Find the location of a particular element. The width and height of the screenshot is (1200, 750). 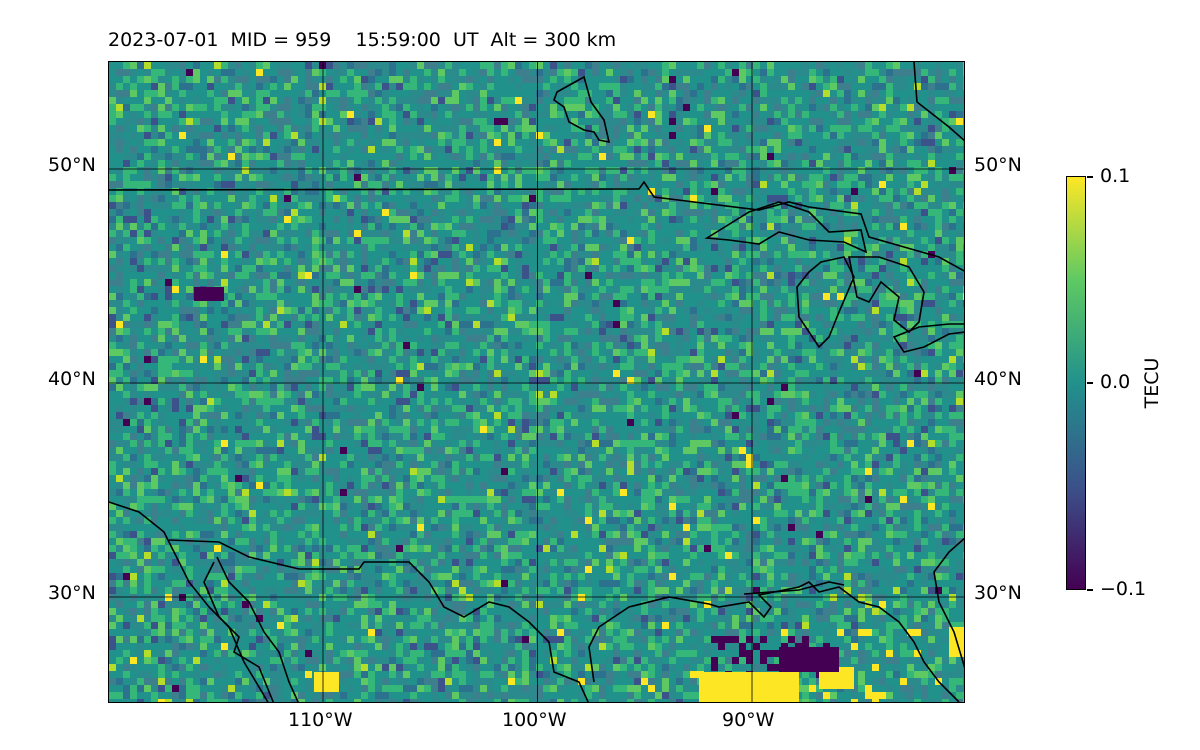

hudson-bay-coast is located at coordinates (582, 109).